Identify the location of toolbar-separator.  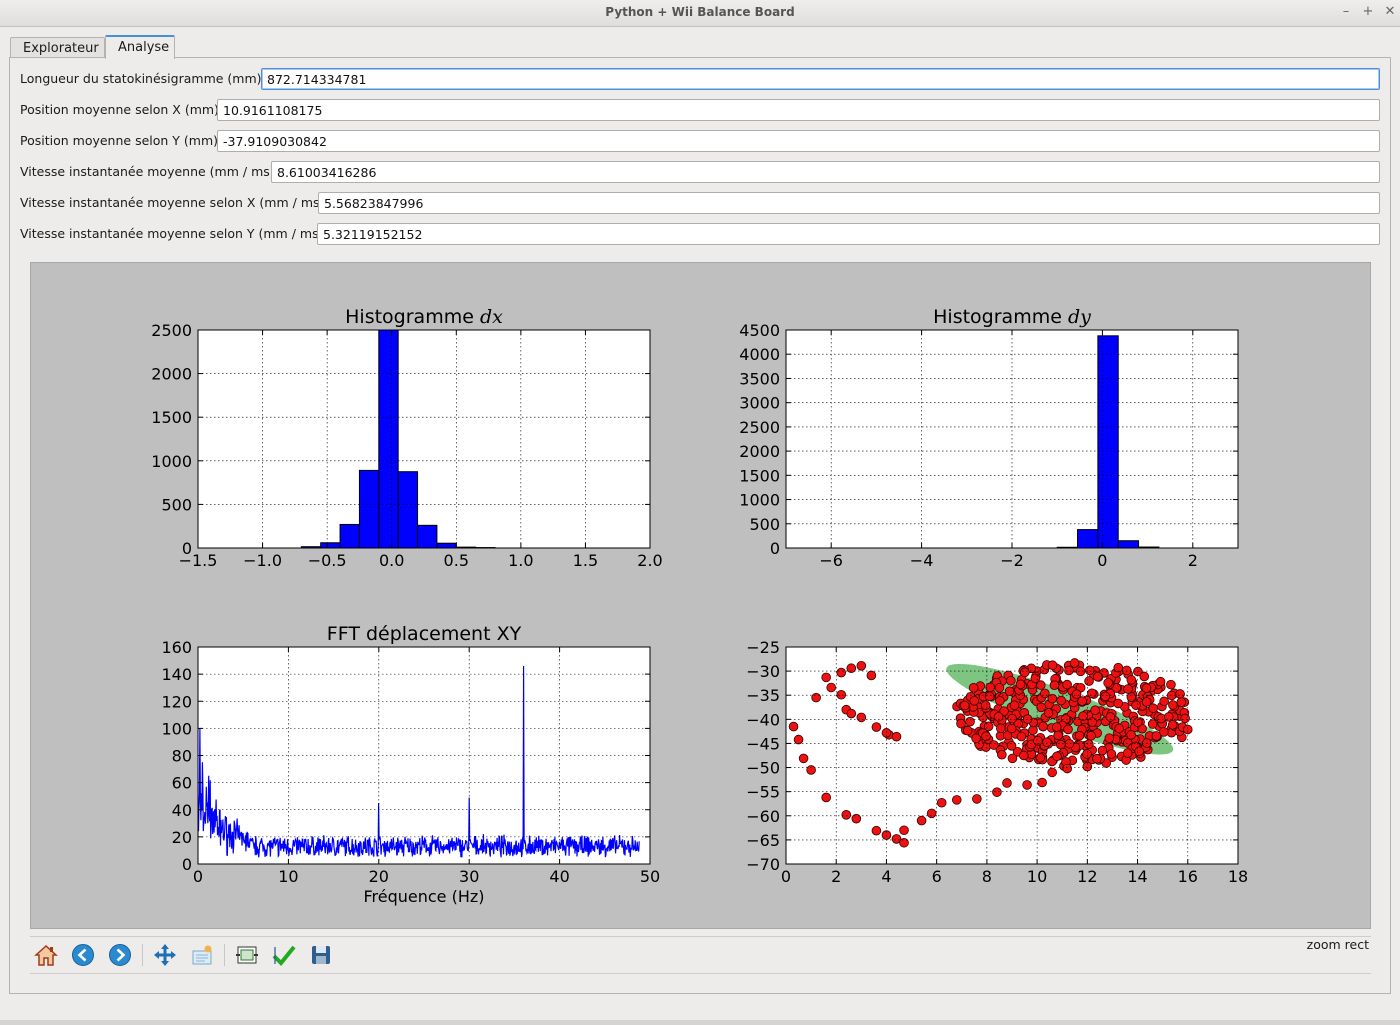
(142, 955).